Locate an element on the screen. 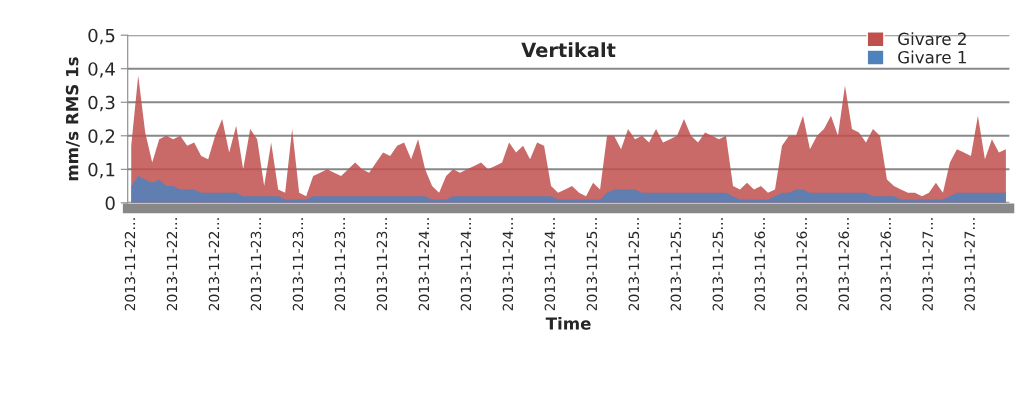  legend-label: Givare 1 is located at coordinates (932, 57).